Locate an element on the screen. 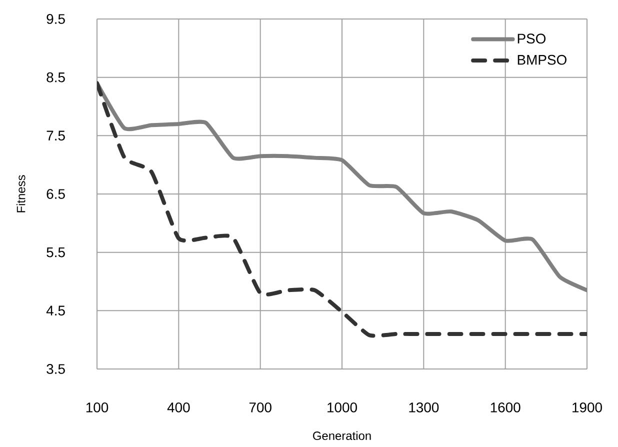  legend-label: PSO is located at coordinates (532, 39).